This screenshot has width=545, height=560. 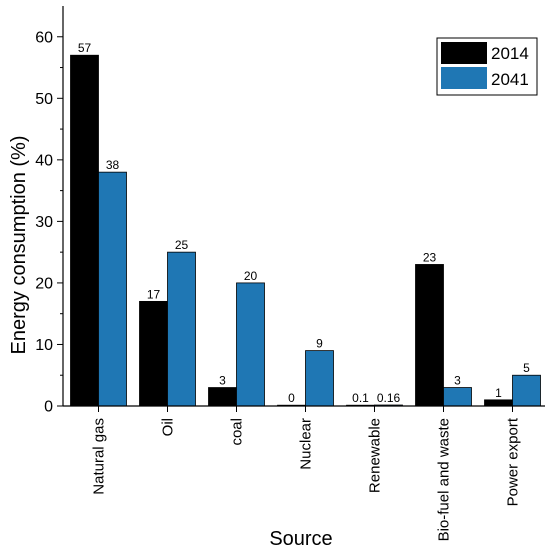 What do you see at coordinates (375, 455) in the screenshot?
I see `x-tick-label: Renewable` at bounding box center [375, 455].